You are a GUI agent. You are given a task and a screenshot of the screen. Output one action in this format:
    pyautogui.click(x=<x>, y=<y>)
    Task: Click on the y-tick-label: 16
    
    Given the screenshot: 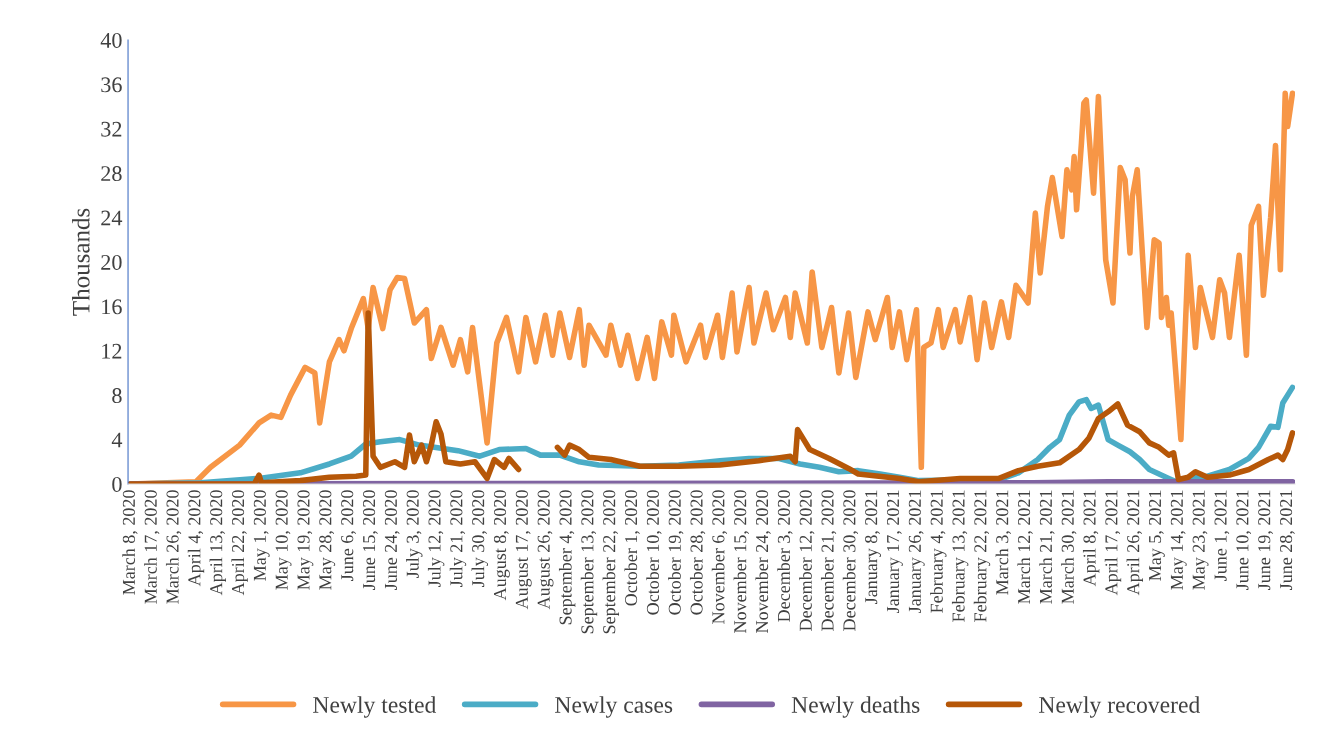 What is the action you would take?
    pyautogui.click(x=112, y=307)
    